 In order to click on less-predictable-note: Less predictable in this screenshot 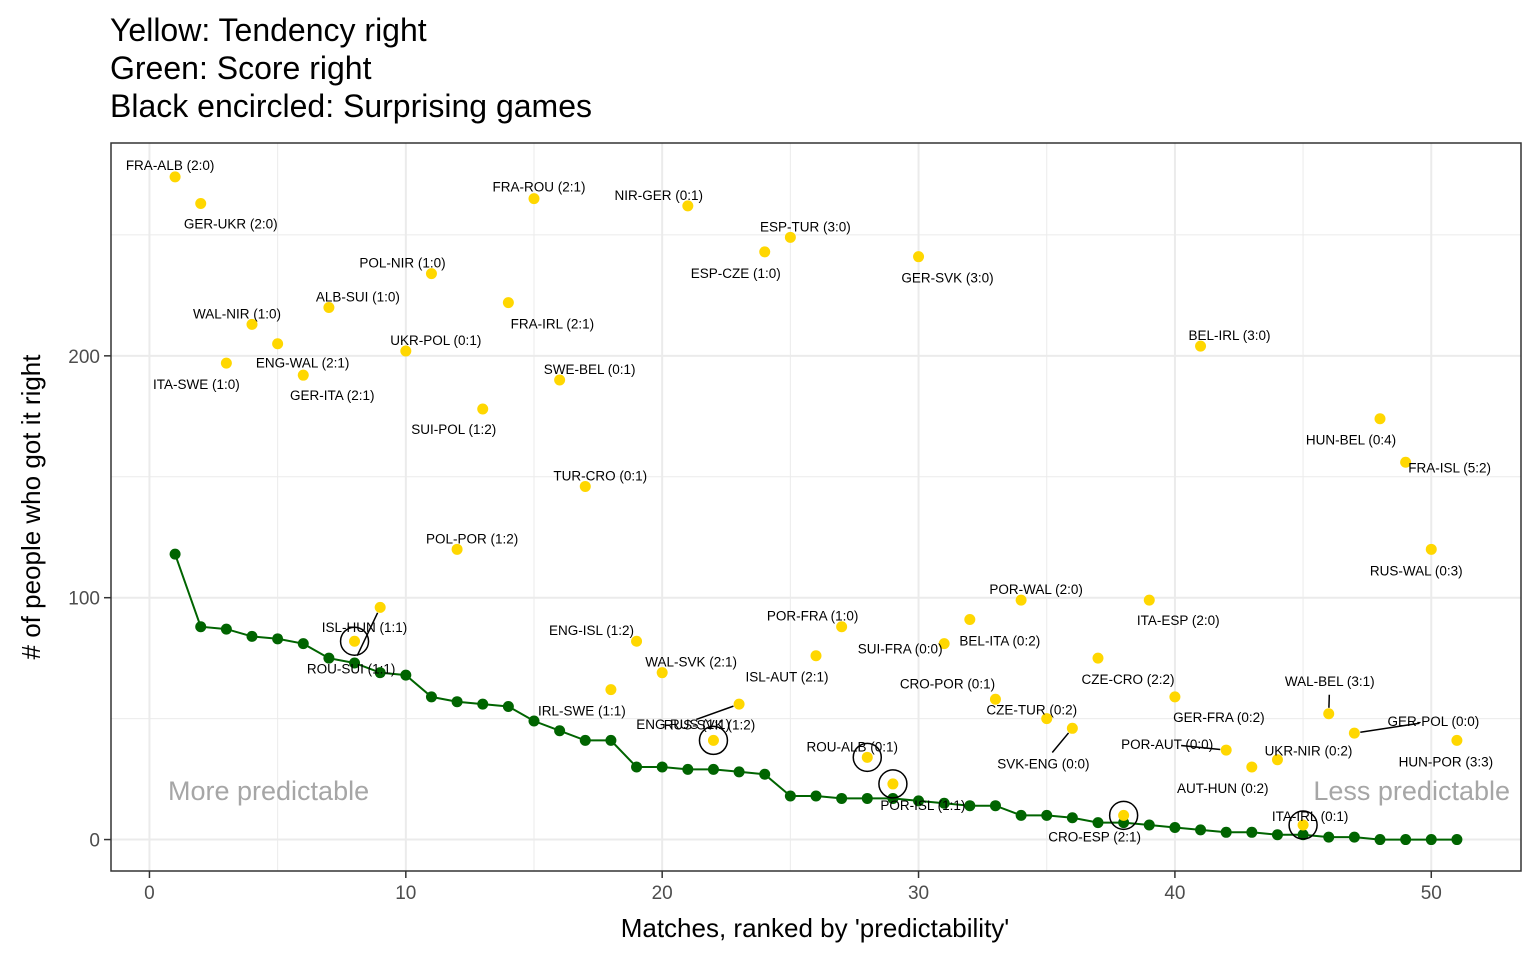, I will do `click(1411, 791)`.